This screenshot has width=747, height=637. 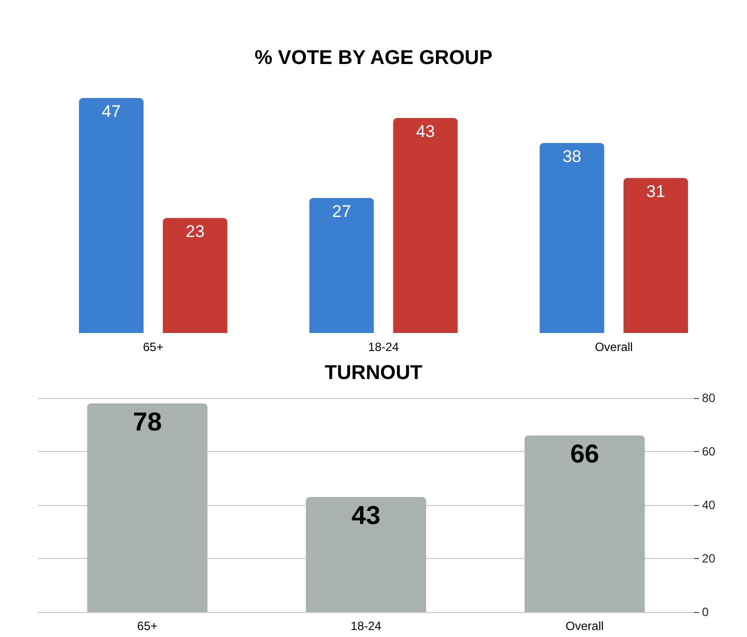 What do you see at coordinates (709, 505) in the screenshot?
I see `y-tick-label: 40` at bounding box center [709, 505].